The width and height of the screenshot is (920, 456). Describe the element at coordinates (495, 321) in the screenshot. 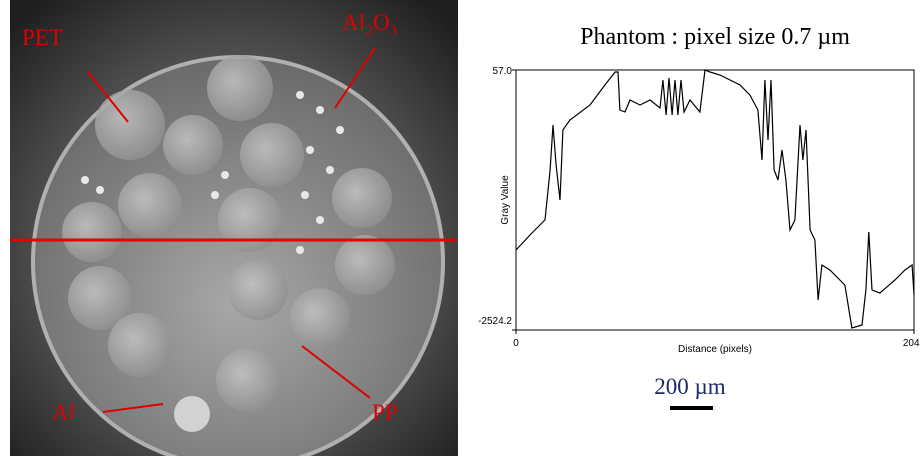

I see `y-tick-label: -2524.2` at that location.